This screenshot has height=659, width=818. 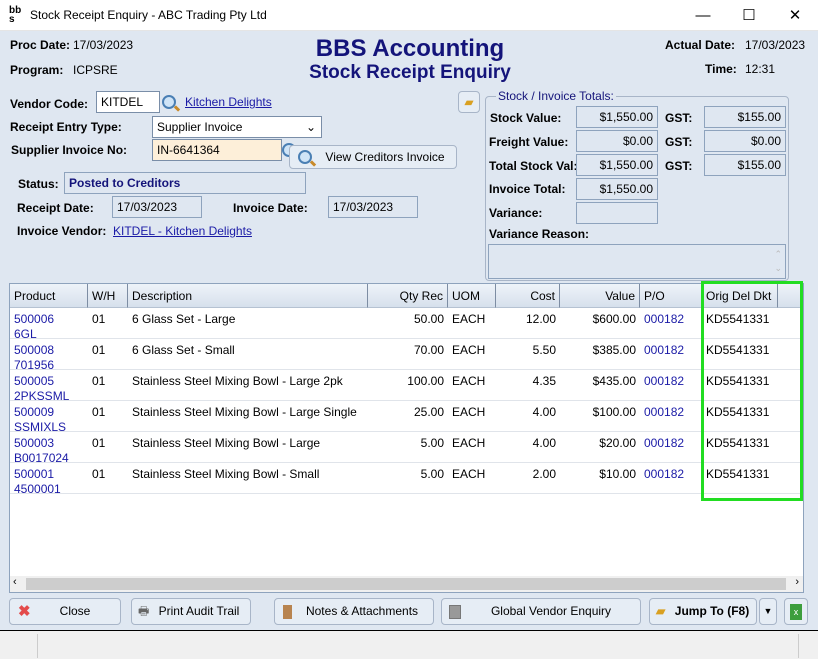 What do you see at coordinates (34, 365) in the screenshot?
I see `cell-product-alt-code: 701956` at bounding box center [34, 365].